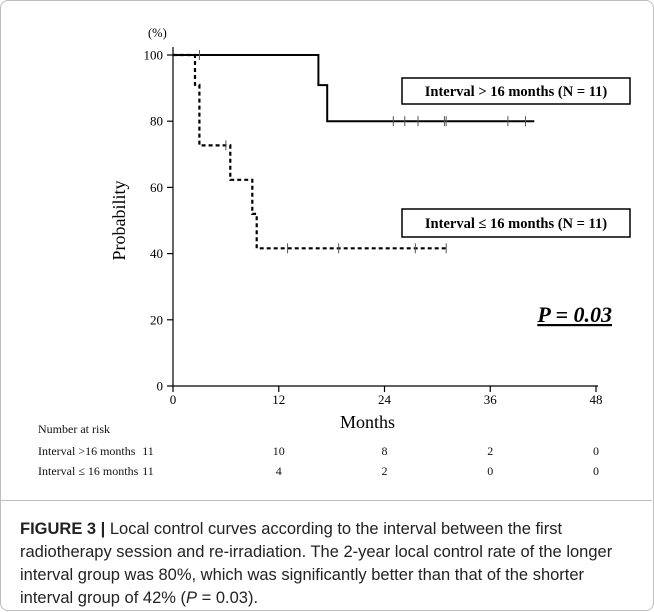 The width and height of the screenshot is (654, 612). What do you see at coordinates (279, 471) in the screenshot?
I see `risk-value: 4` at bounding box center [279, 471].